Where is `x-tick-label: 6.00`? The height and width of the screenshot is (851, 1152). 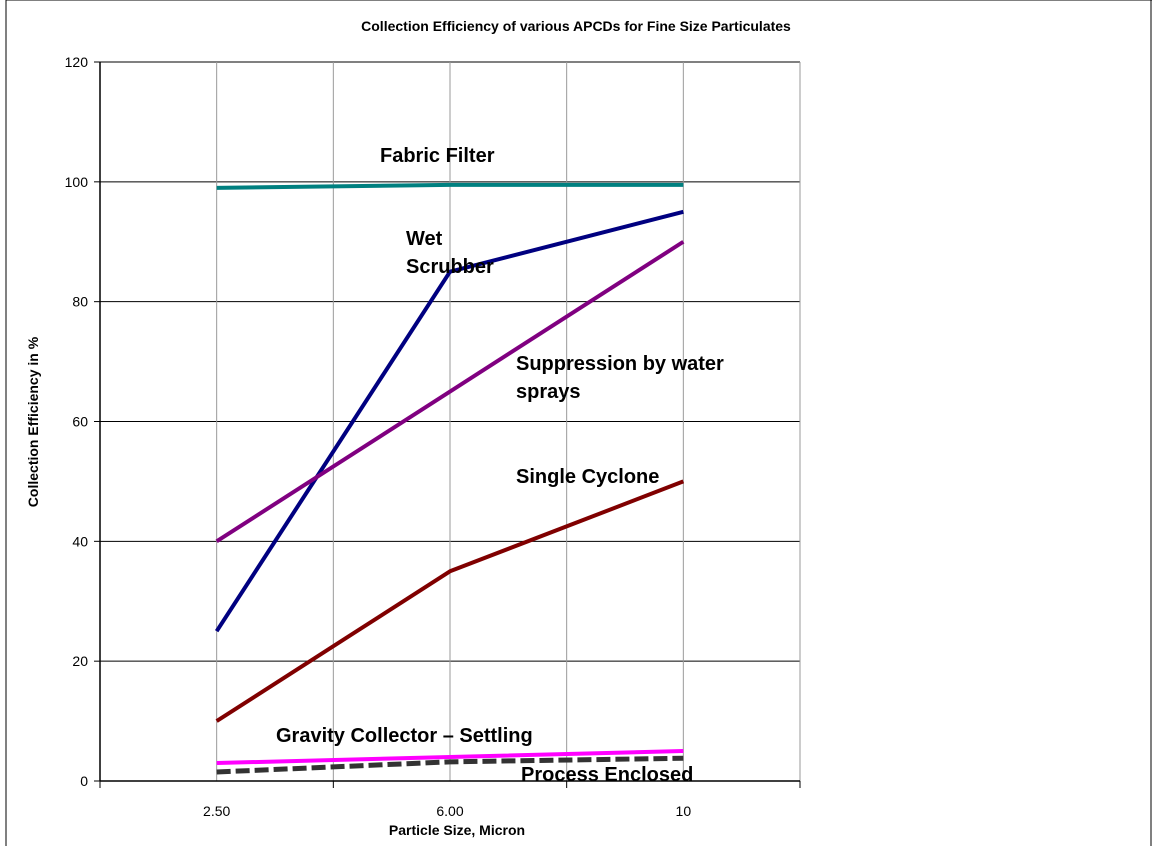 x-tick-label: 6.00 is located at coordinates (449, 811).